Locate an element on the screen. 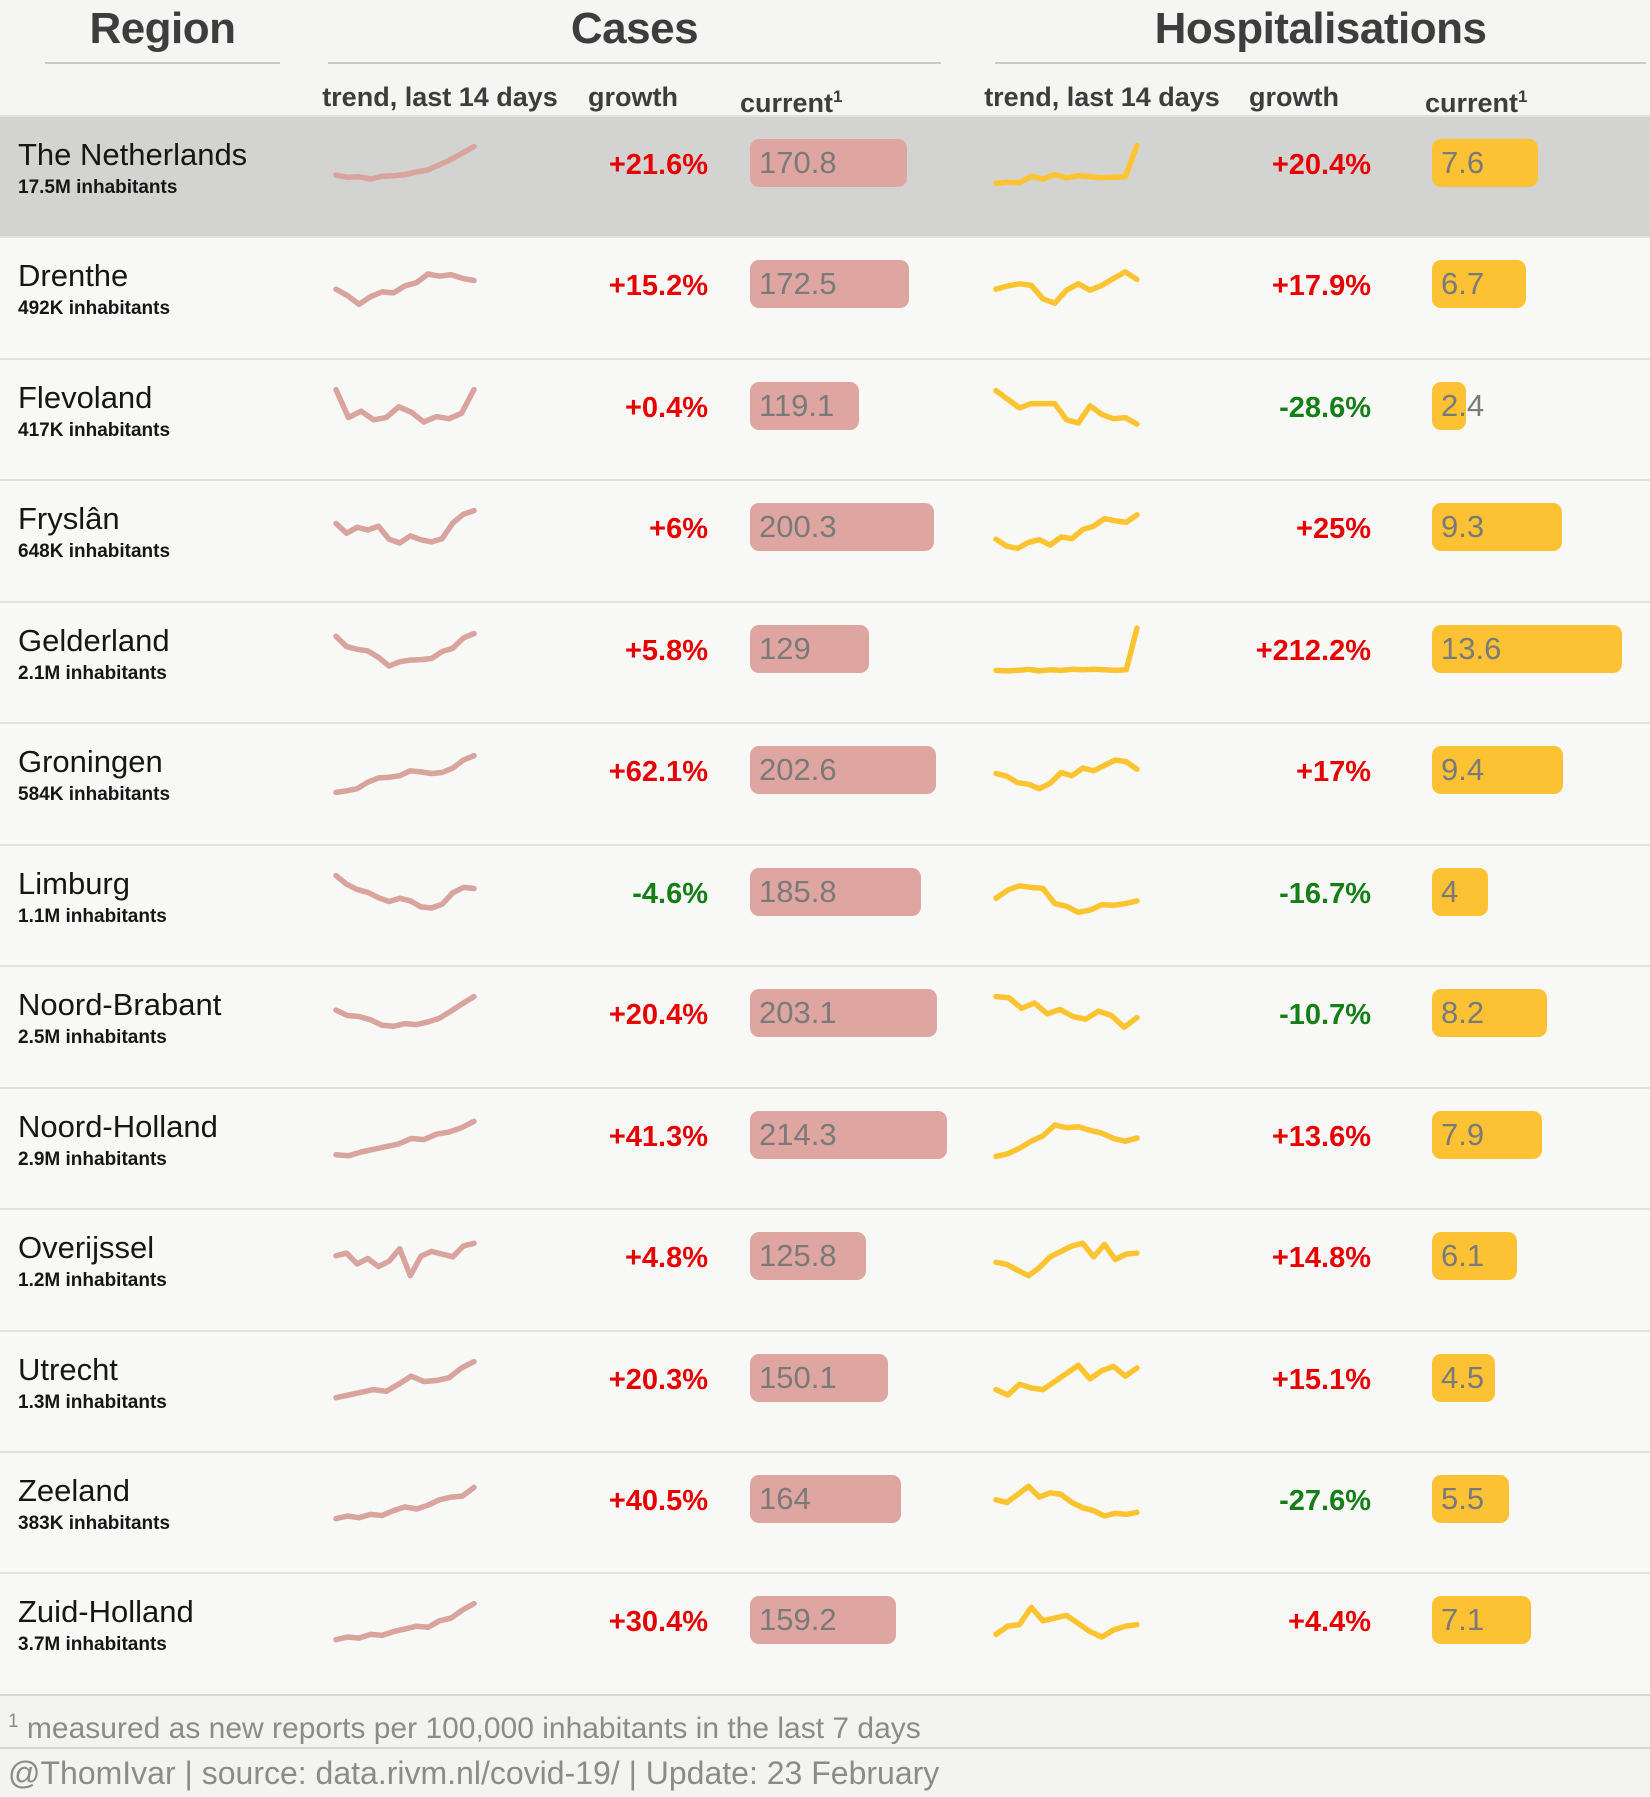  region-name: Zeeland is located at coordinates (74, 1490).